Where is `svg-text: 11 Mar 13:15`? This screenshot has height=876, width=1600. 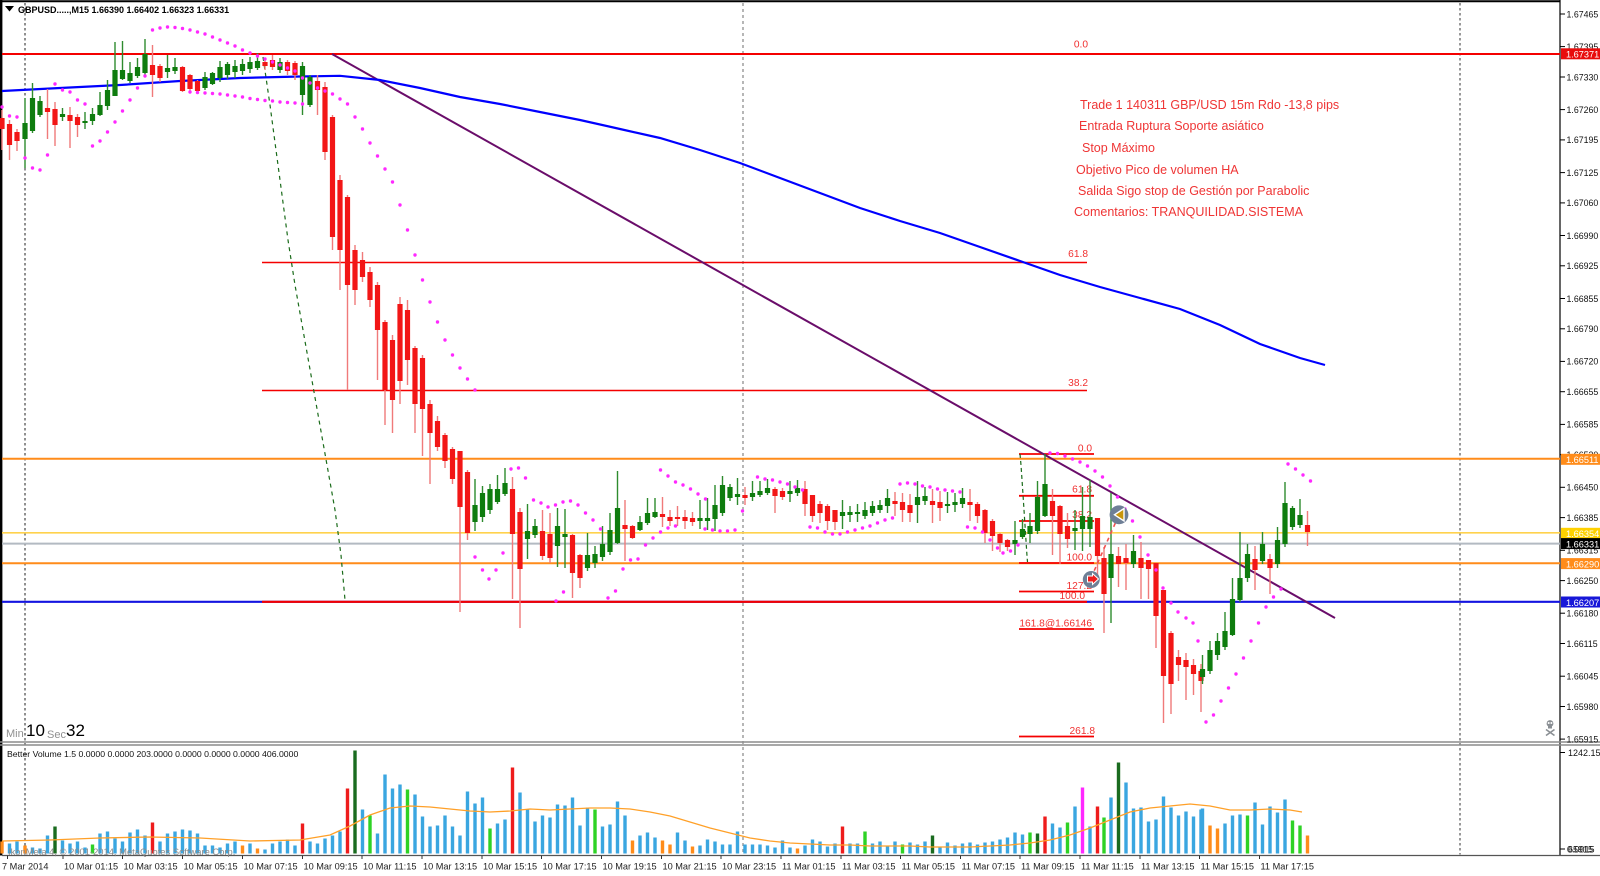
svg-text: 11 Mar 13:15 is located at coordinates (1167, 867).